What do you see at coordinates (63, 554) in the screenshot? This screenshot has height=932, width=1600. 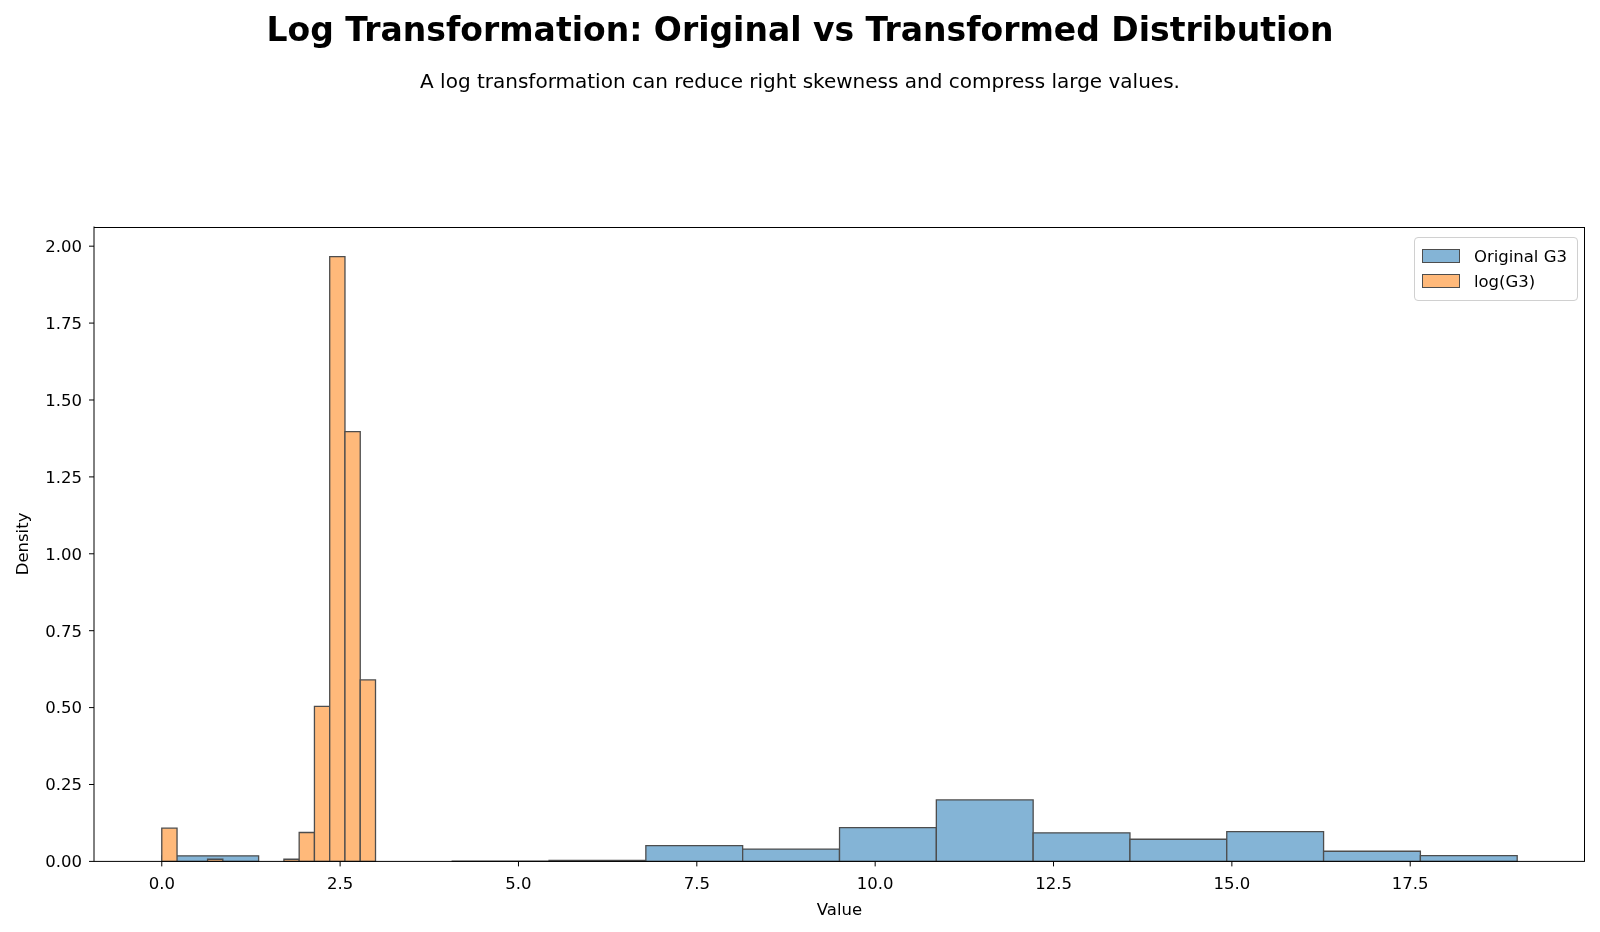 I see `y-tick-label: 1.00` at bounding box center [63, 554].